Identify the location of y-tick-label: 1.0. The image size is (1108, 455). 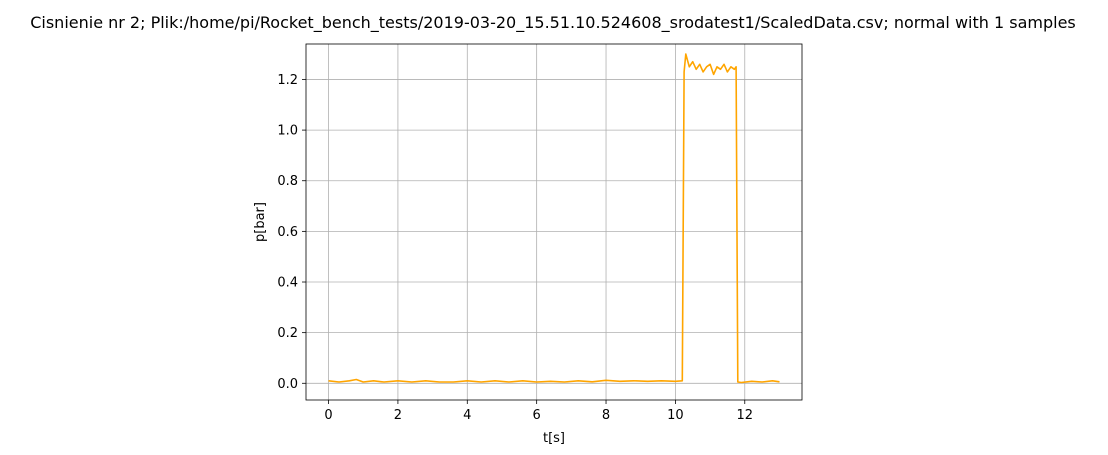
(287, 131).